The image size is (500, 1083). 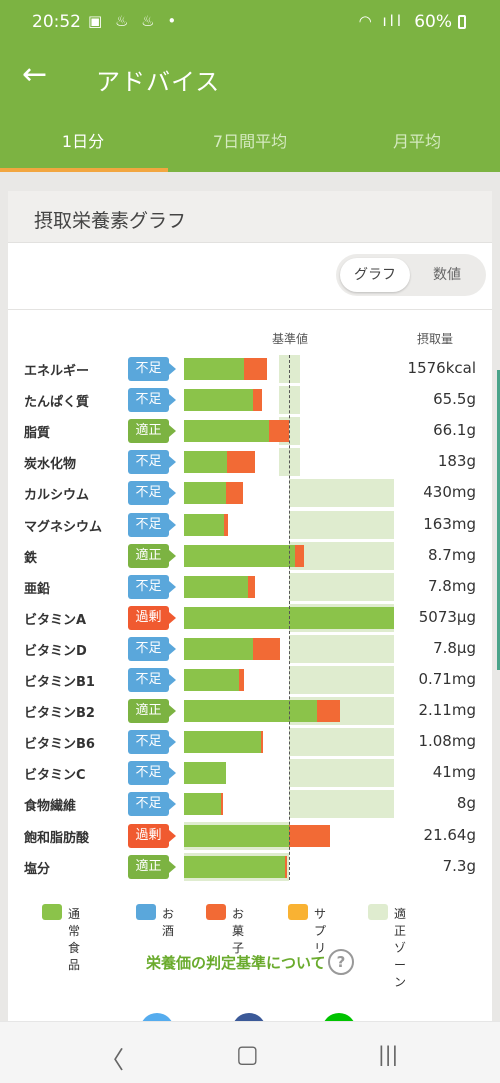 What do you see at coordinates (112, 1060) in the screenshot?
I see `nav-back-icon: 〈` at bounding box center [112, 1060].